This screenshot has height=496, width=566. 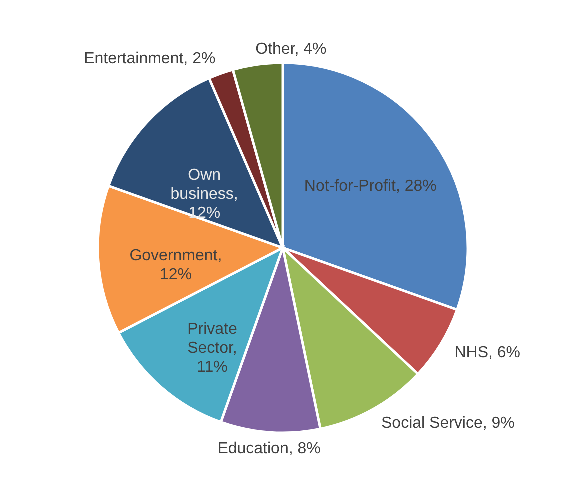 I want to click on slice-label: Government, 12%, so click(x=176, y=265).